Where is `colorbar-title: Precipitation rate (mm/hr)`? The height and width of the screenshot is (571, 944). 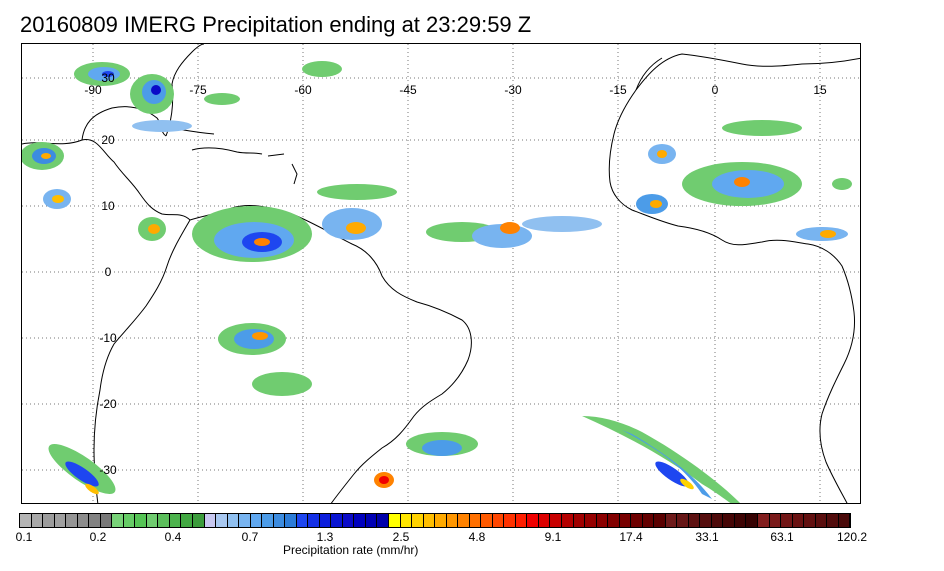 colorbar-title: Precipitation rate (mm/hr) is located at coordinates (351, 550).